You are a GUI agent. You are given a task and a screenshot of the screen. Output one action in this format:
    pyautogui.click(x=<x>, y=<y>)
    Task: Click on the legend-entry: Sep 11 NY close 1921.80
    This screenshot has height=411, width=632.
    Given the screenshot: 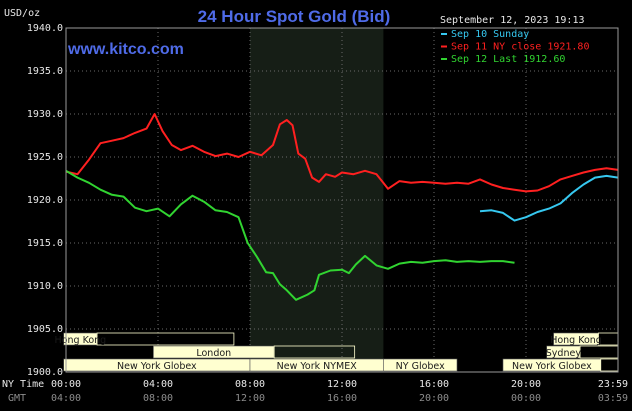 What is the action you would take?
    pyautogui.click(x=520, y=47)
    